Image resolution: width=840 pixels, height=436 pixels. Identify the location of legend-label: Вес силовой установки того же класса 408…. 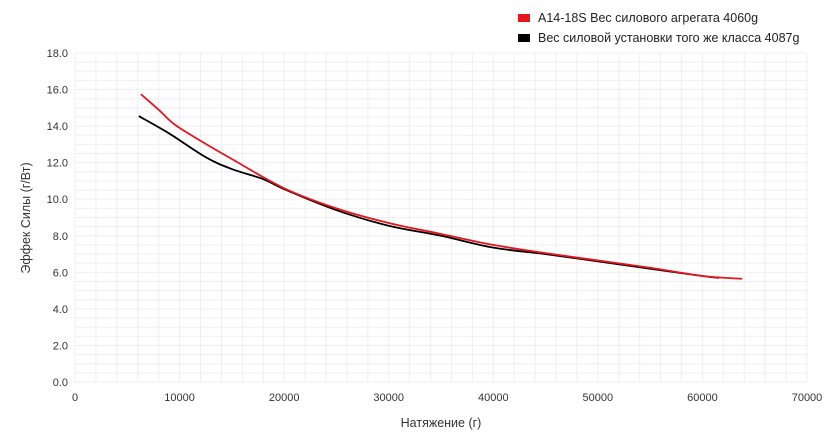
(669, 38).